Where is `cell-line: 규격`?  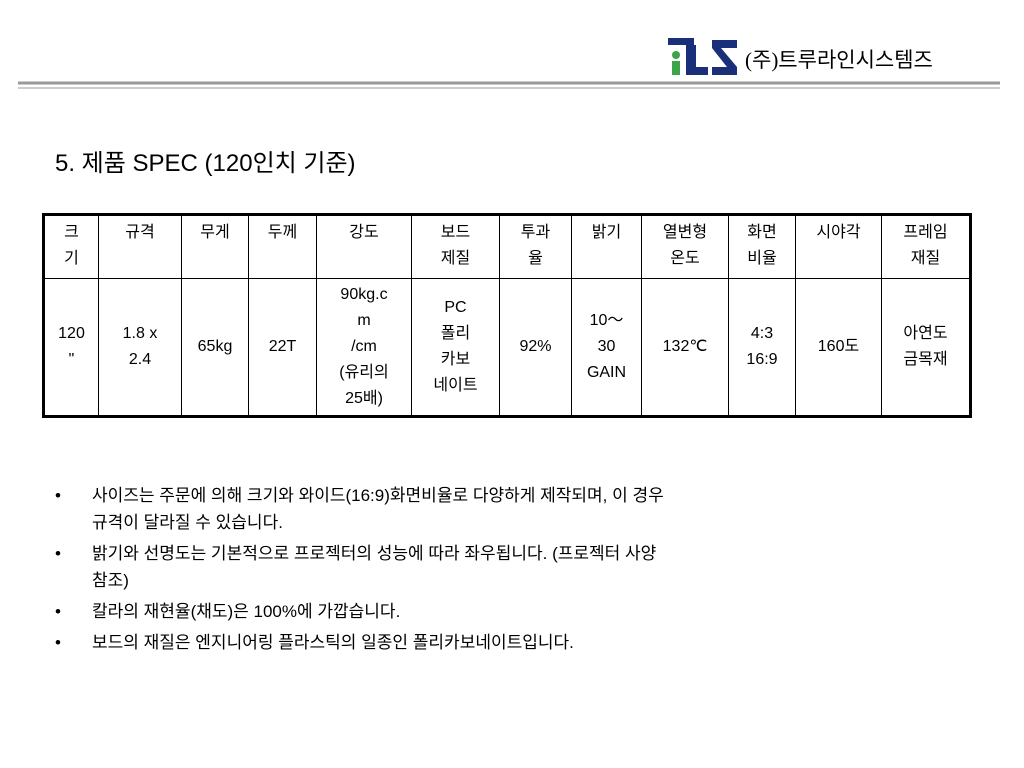 cell-line: 규격 is located at coordinates (140, 232).